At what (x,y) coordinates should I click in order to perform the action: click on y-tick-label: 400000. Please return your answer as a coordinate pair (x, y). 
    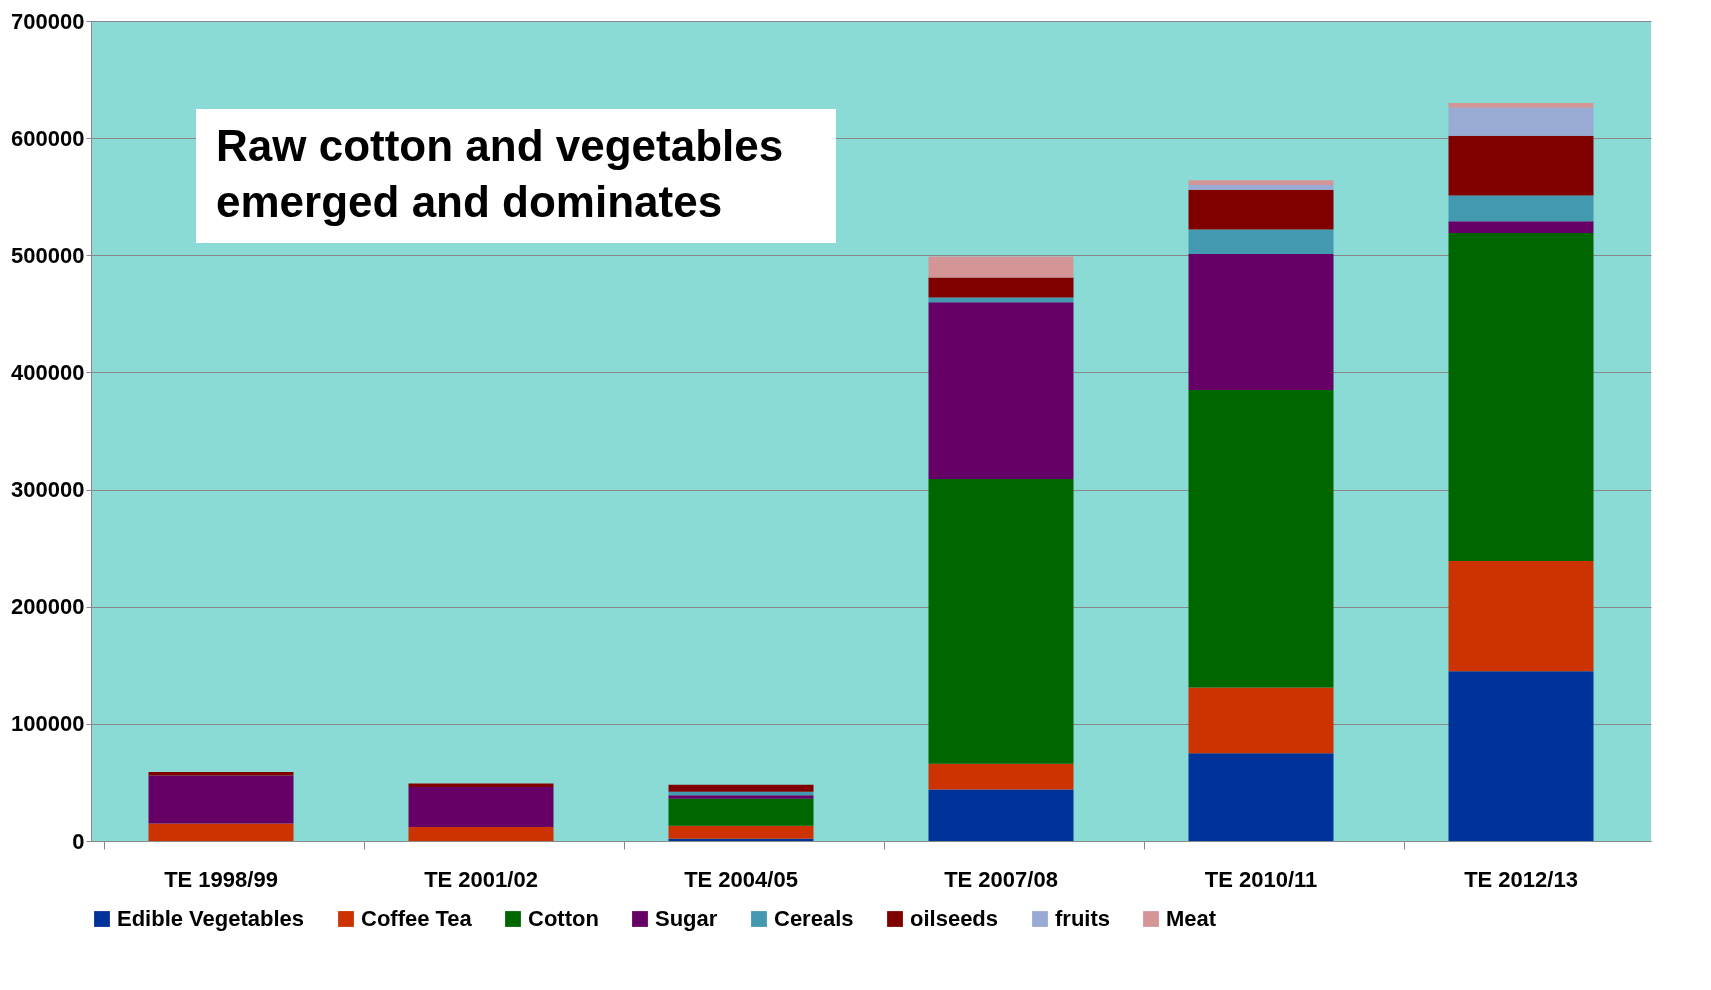
    Looking at the image, I should click on (48, 372).